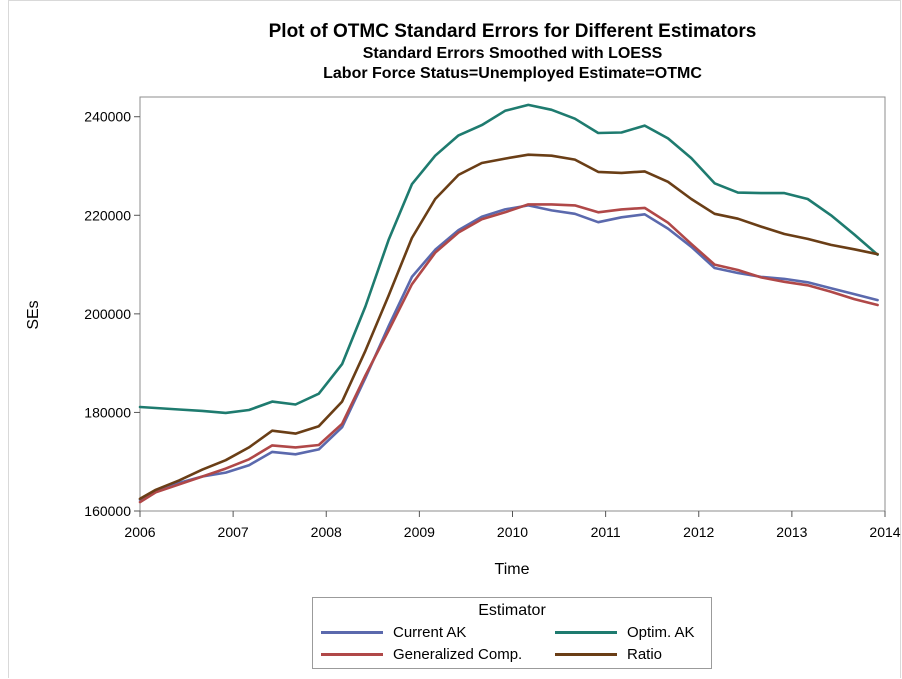  What do you see at coordinates (791, 532) in the screenshot?
I see `x-tick-label: 2013` at bounding box center [791, 532].